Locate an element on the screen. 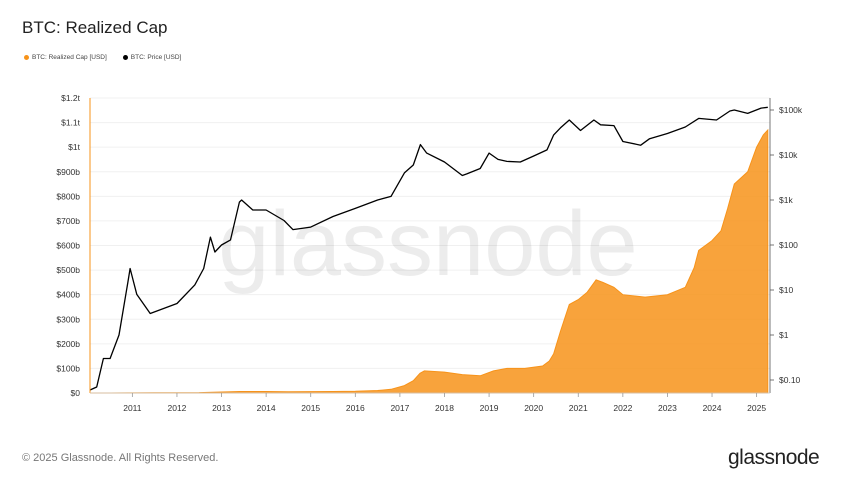  x-tick-label-2021: 2021 is located at coordinates (578, 408).